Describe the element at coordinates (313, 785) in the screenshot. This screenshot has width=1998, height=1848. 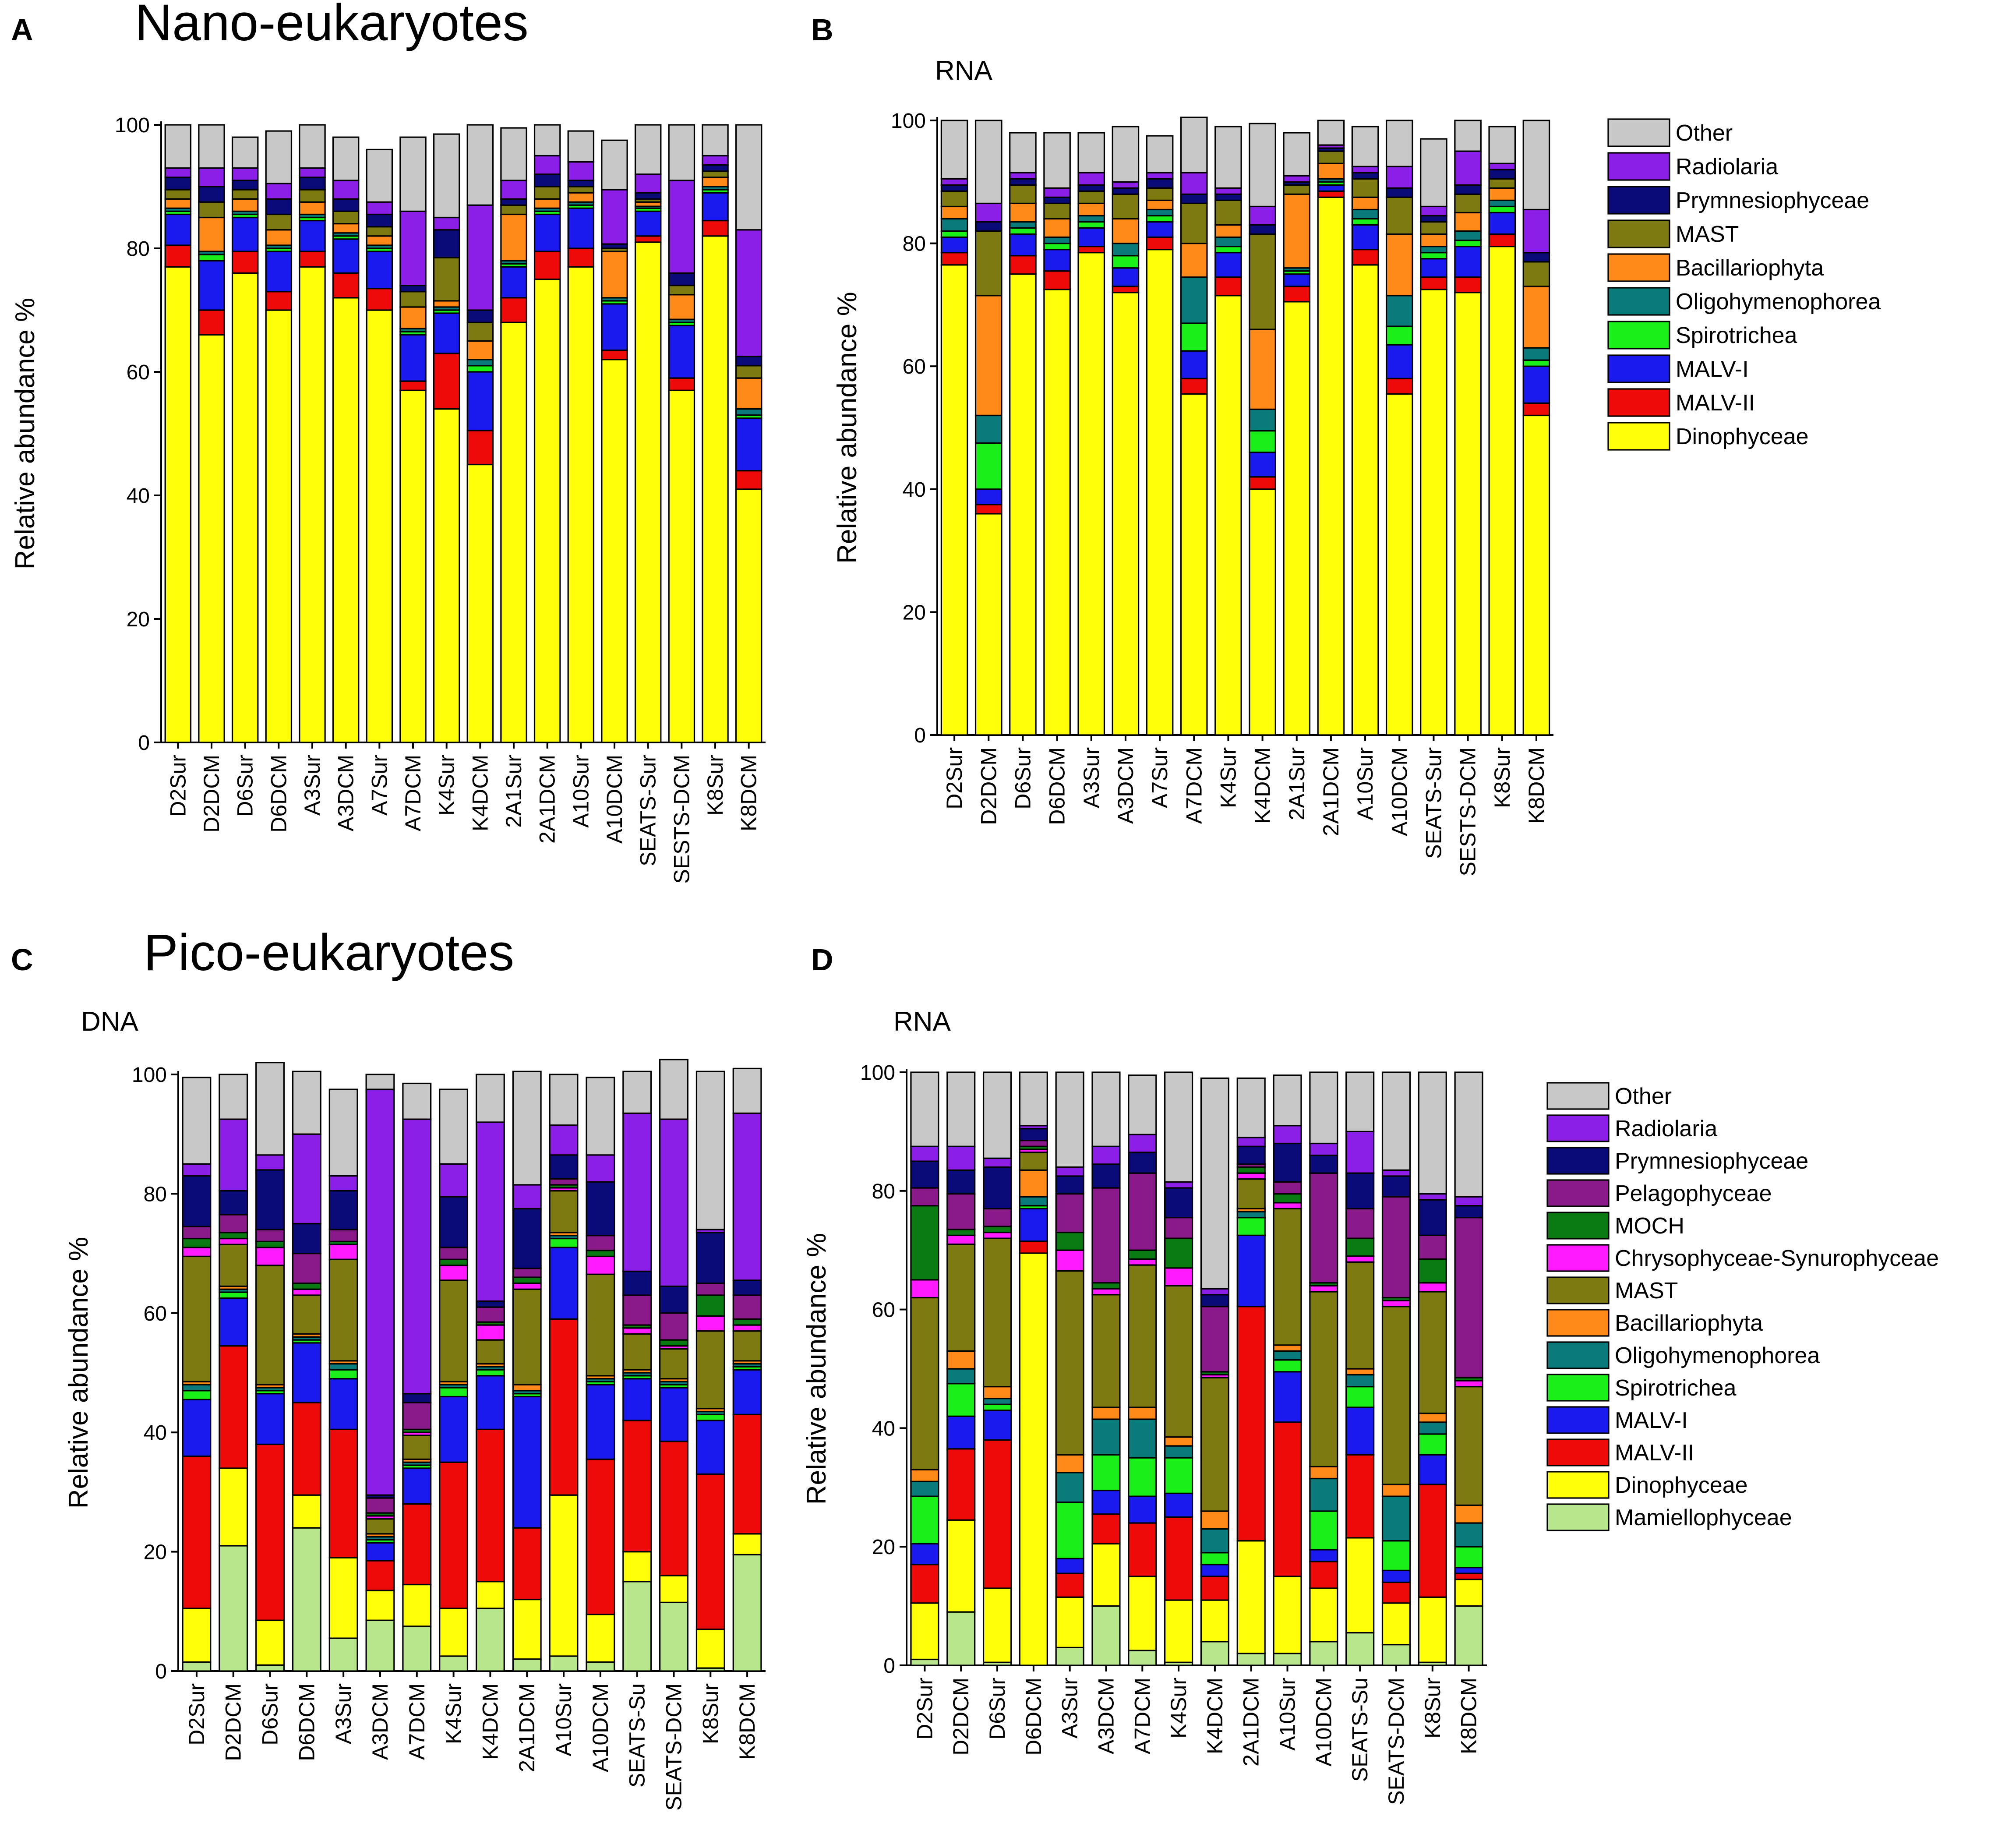
I see `x-tick-label: A3Sur` at that location.